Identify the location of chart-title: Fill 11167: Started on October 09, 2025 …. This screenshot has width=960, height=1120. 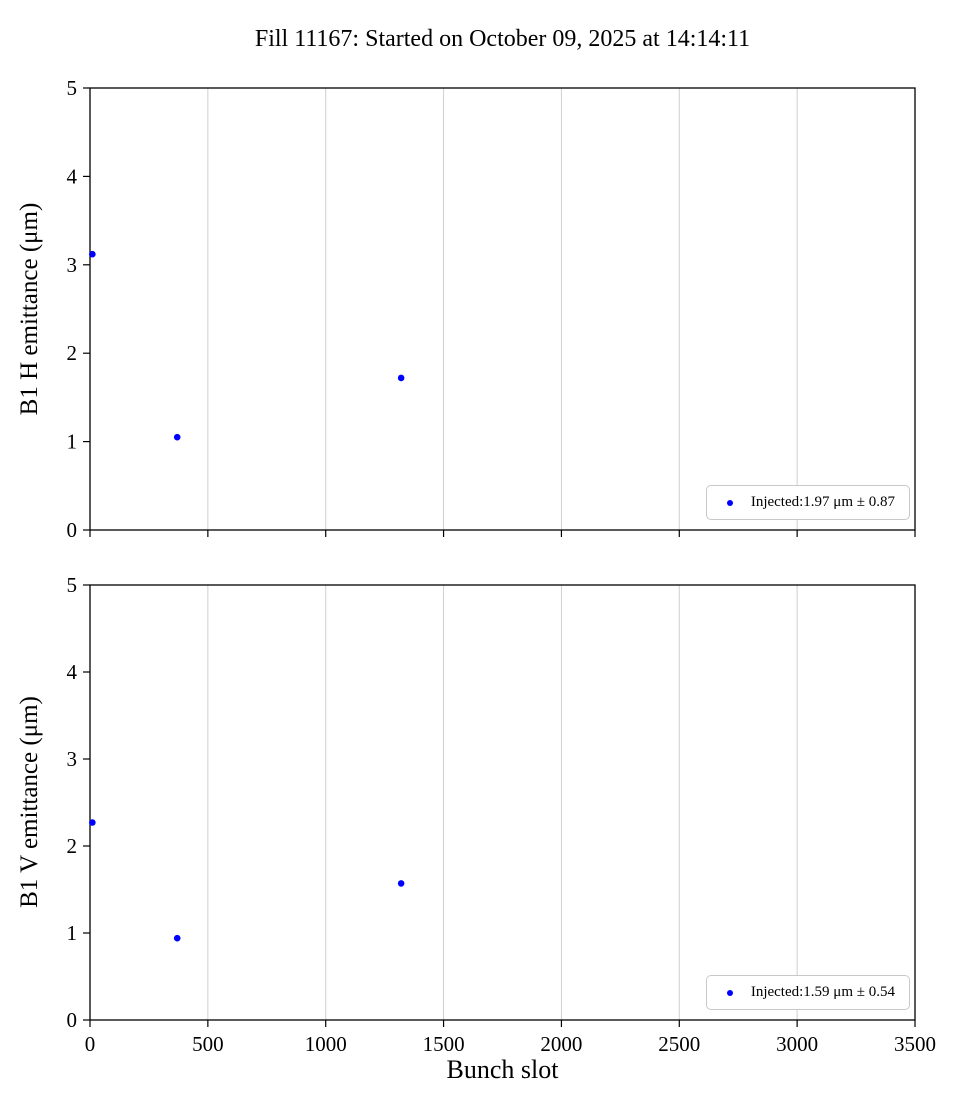
(502, 39).